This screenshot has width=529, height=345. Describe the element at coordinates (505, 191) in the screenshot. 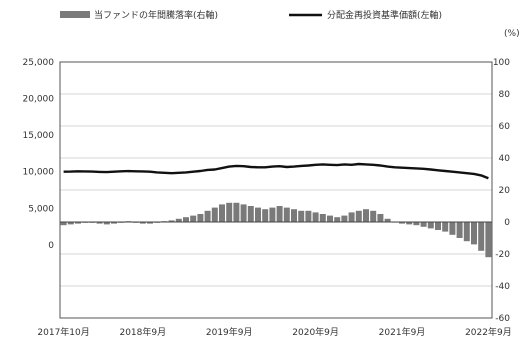

I see `right-tick-label: 20` at that location.